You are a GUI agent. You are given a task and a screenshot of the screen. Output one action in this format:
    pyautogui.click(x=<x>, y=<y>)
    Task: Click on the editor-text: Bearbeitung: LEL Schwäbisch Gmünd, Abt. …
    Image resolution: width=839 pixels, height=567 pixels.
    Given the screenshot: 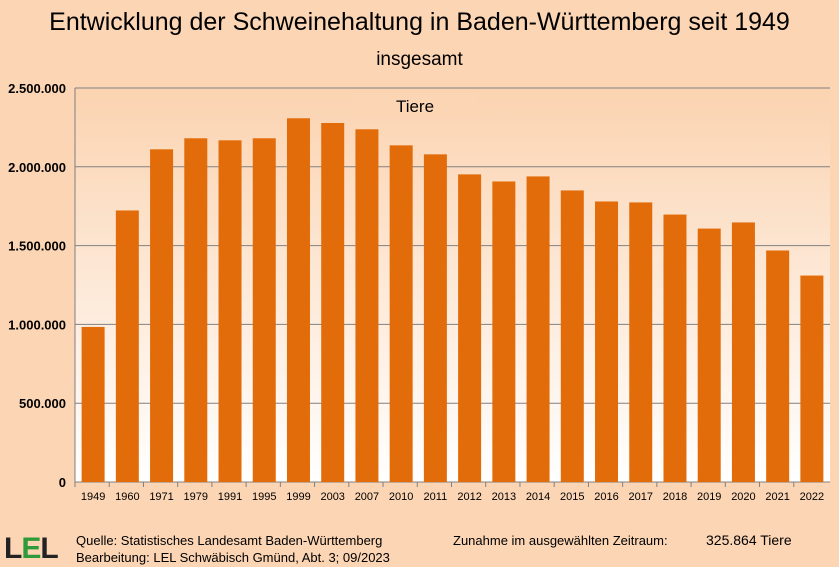 What is the action you would take?
    pyautogui.click(x=233, y=557)
    